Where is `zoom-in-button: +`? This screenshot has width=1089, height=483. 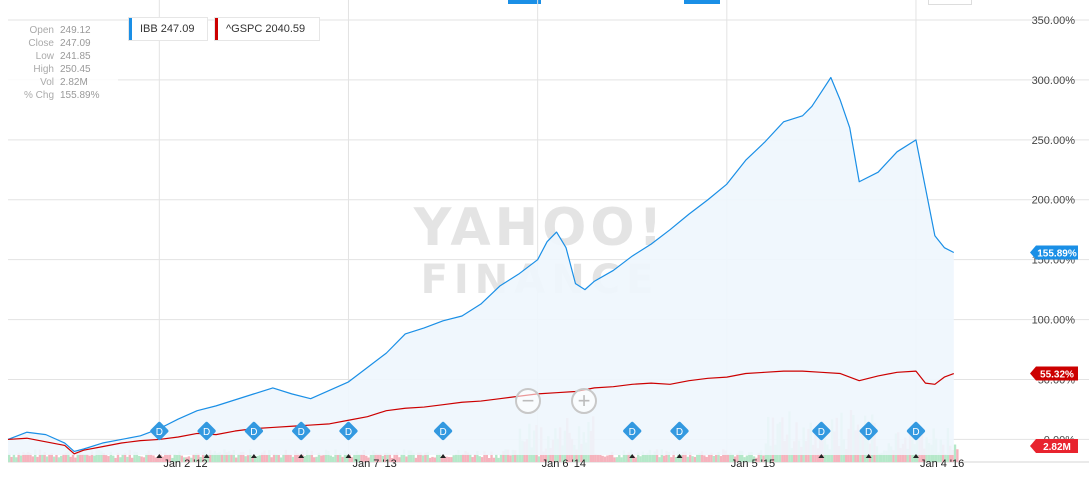 zoom-in-button: + is located at coordinates (584, 401).